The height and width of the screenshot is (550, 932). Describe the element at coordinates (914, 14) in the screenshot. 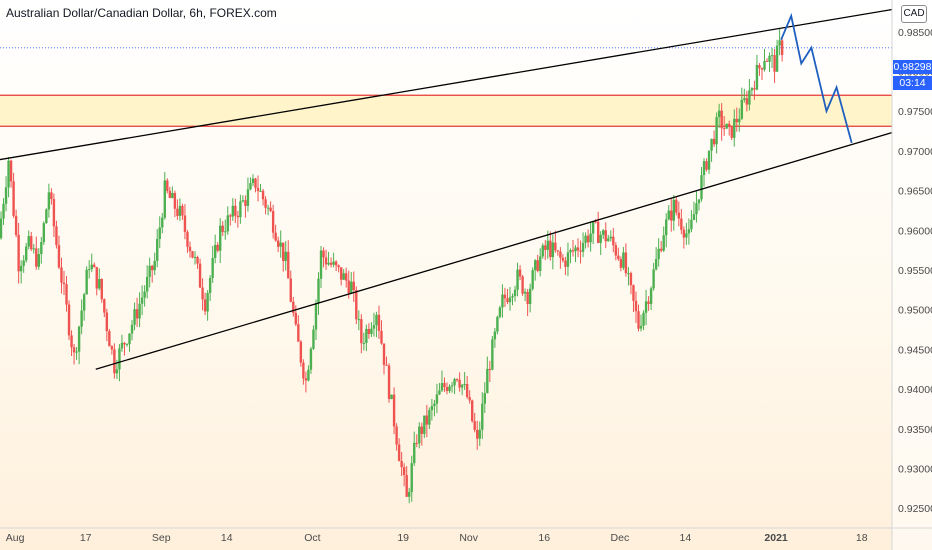

I see `currency-label: CAD` at that location.